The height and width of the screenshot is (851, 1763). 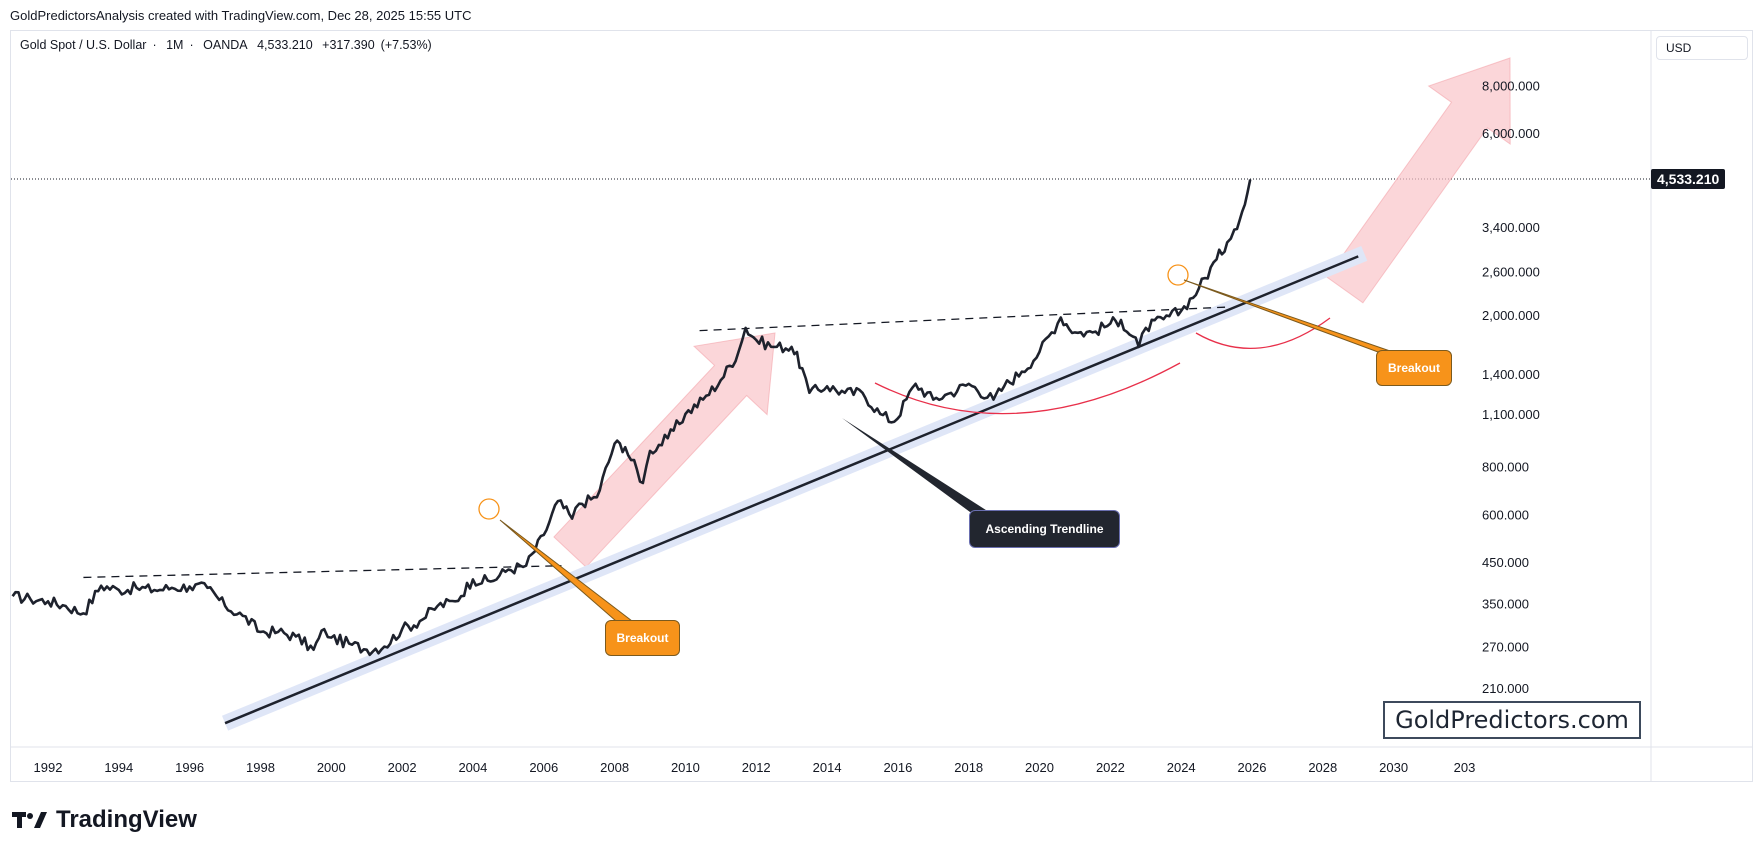 I want to click on breakout-callout-1: Breakout, so click(x=642, y=638).